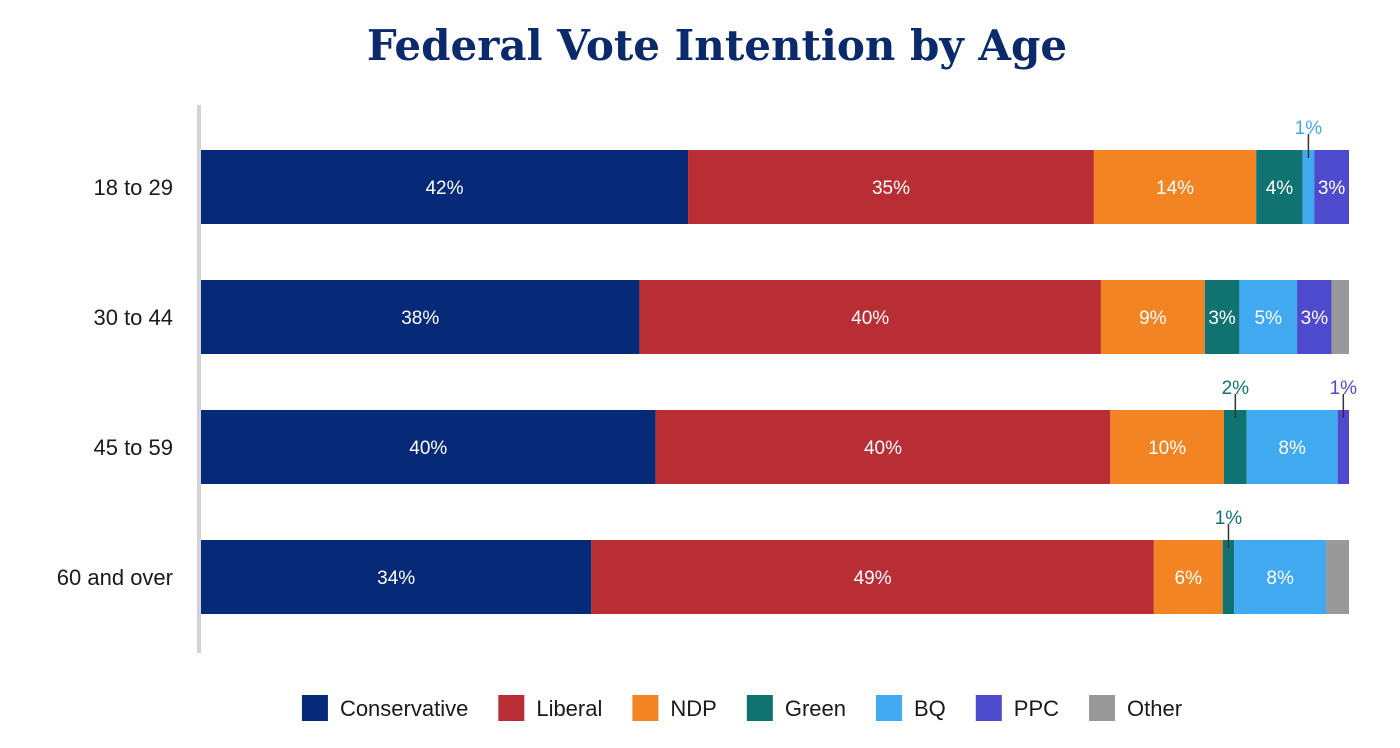 The image size is (1400, 748). What do you see at coordinates (133, 317) in the screenshot?
I see `category-label: 30 to 44` at bounding box center [133, 317].